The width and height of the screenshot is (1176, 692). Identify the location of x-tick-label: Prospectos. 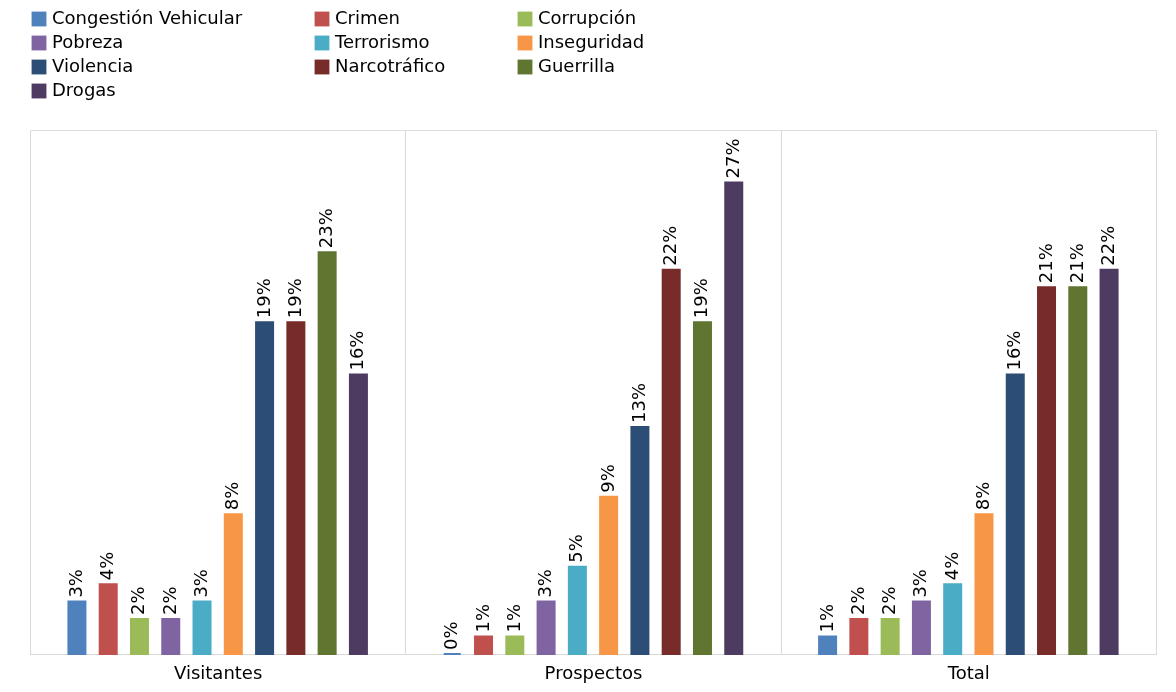
(593, 672).